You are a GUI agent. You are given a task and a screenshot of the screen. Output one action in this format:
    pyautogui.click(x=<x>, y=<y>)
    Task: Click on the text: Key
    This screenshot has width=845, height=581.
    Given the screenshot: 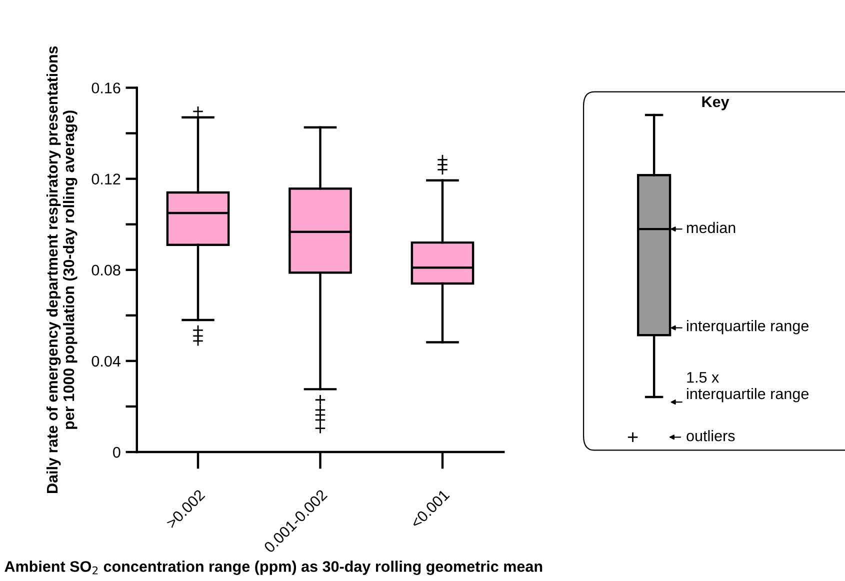 What is the action you would take?
    pyautogui.click(x=716, y=103)
    